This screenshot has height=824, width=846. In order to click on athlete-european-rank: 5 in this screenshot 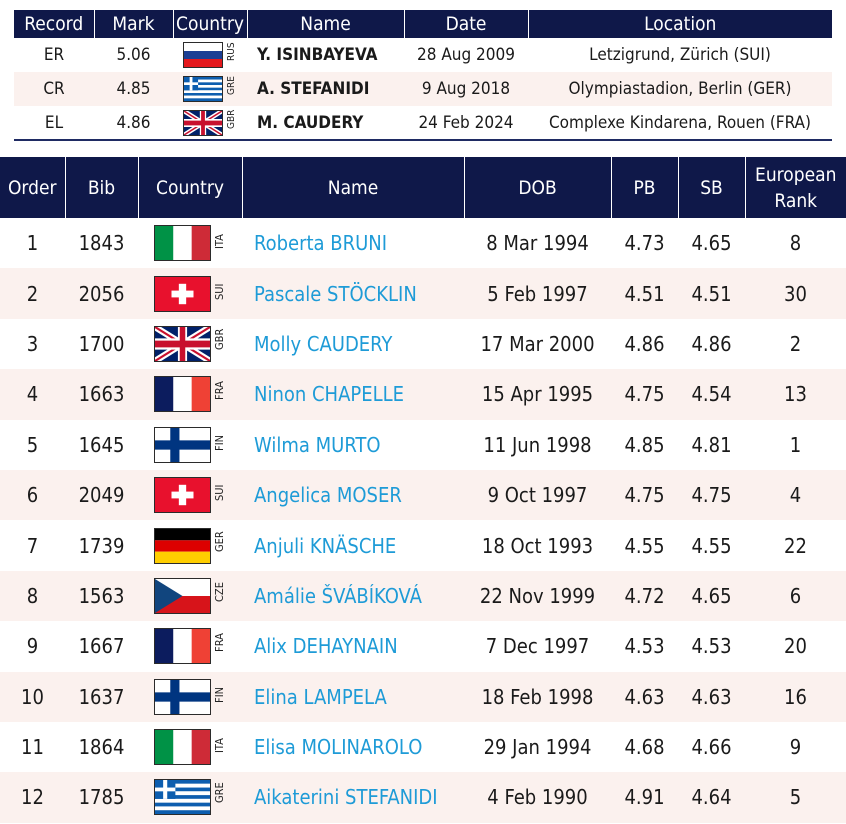, I will do `click(795, 797)`.